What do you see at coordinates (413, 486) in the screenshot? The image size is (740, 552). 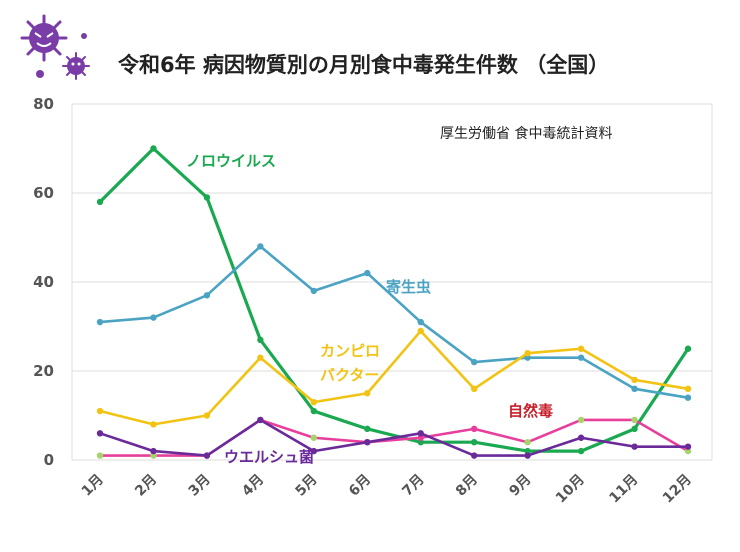 I see `x-tick-label: 7月` at bounding box center [413, 486].